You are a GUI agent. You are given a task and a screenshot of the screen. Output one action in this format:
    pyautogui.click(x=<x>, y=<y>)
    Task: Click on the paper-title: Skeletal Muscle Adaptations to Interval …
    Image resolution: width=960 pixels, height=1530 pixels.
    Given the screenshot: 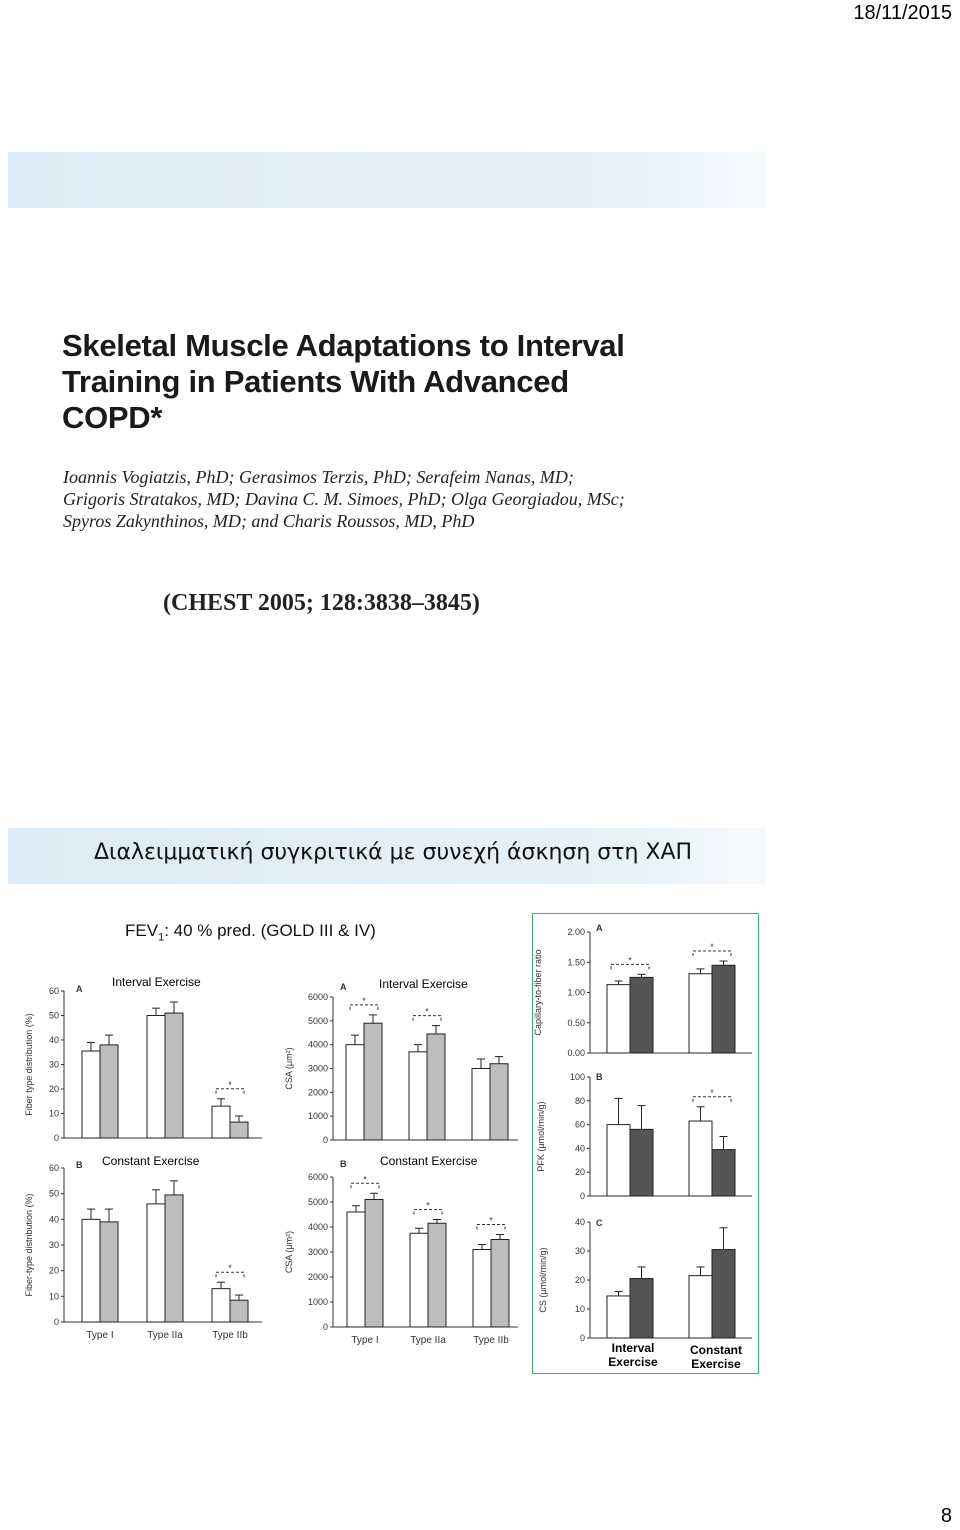 What is the action you would take?
    pyautogui.click(x=343, y=382)
    